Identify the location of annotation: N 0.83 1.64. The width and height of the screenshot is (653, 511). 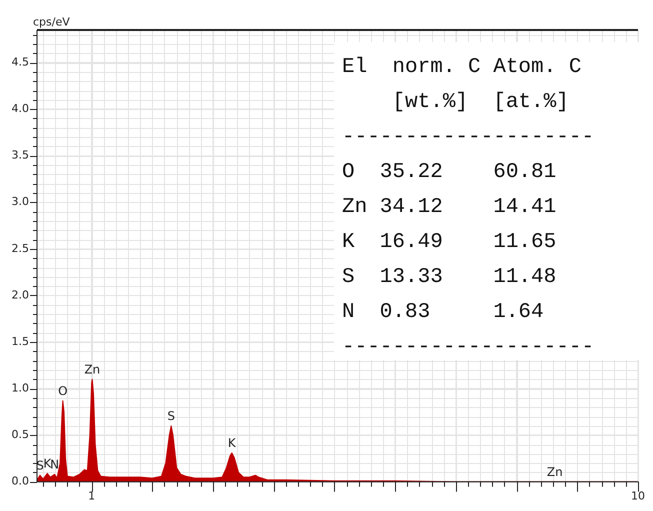
(443, 312).